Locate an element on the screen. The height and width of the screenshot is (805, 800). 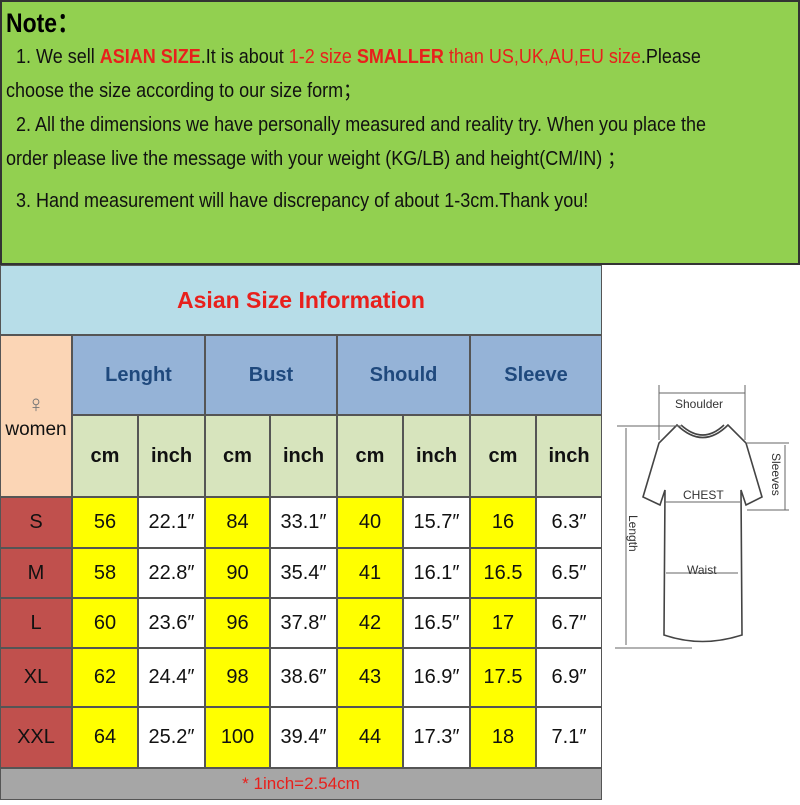
footnote: * 1inch=2.54cm is located at coordinates (301, 784).